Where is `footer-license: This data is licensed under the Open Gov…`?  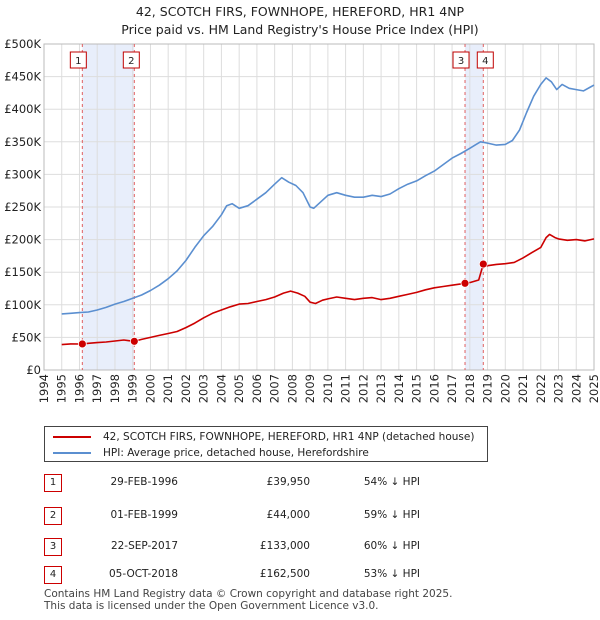
footer-license: This data is licensed under the Open Gov… is located at coordinates (211, 606).